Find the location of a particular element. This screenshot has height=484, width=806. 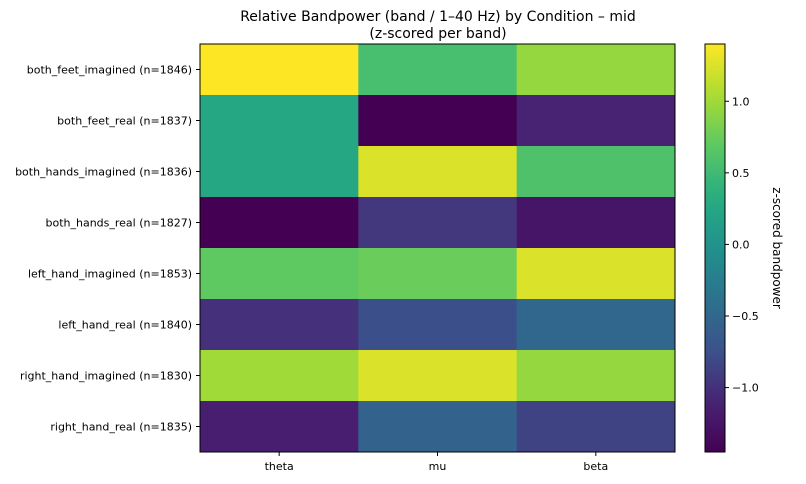

column-label: theta is located at coordinates (279, 466).